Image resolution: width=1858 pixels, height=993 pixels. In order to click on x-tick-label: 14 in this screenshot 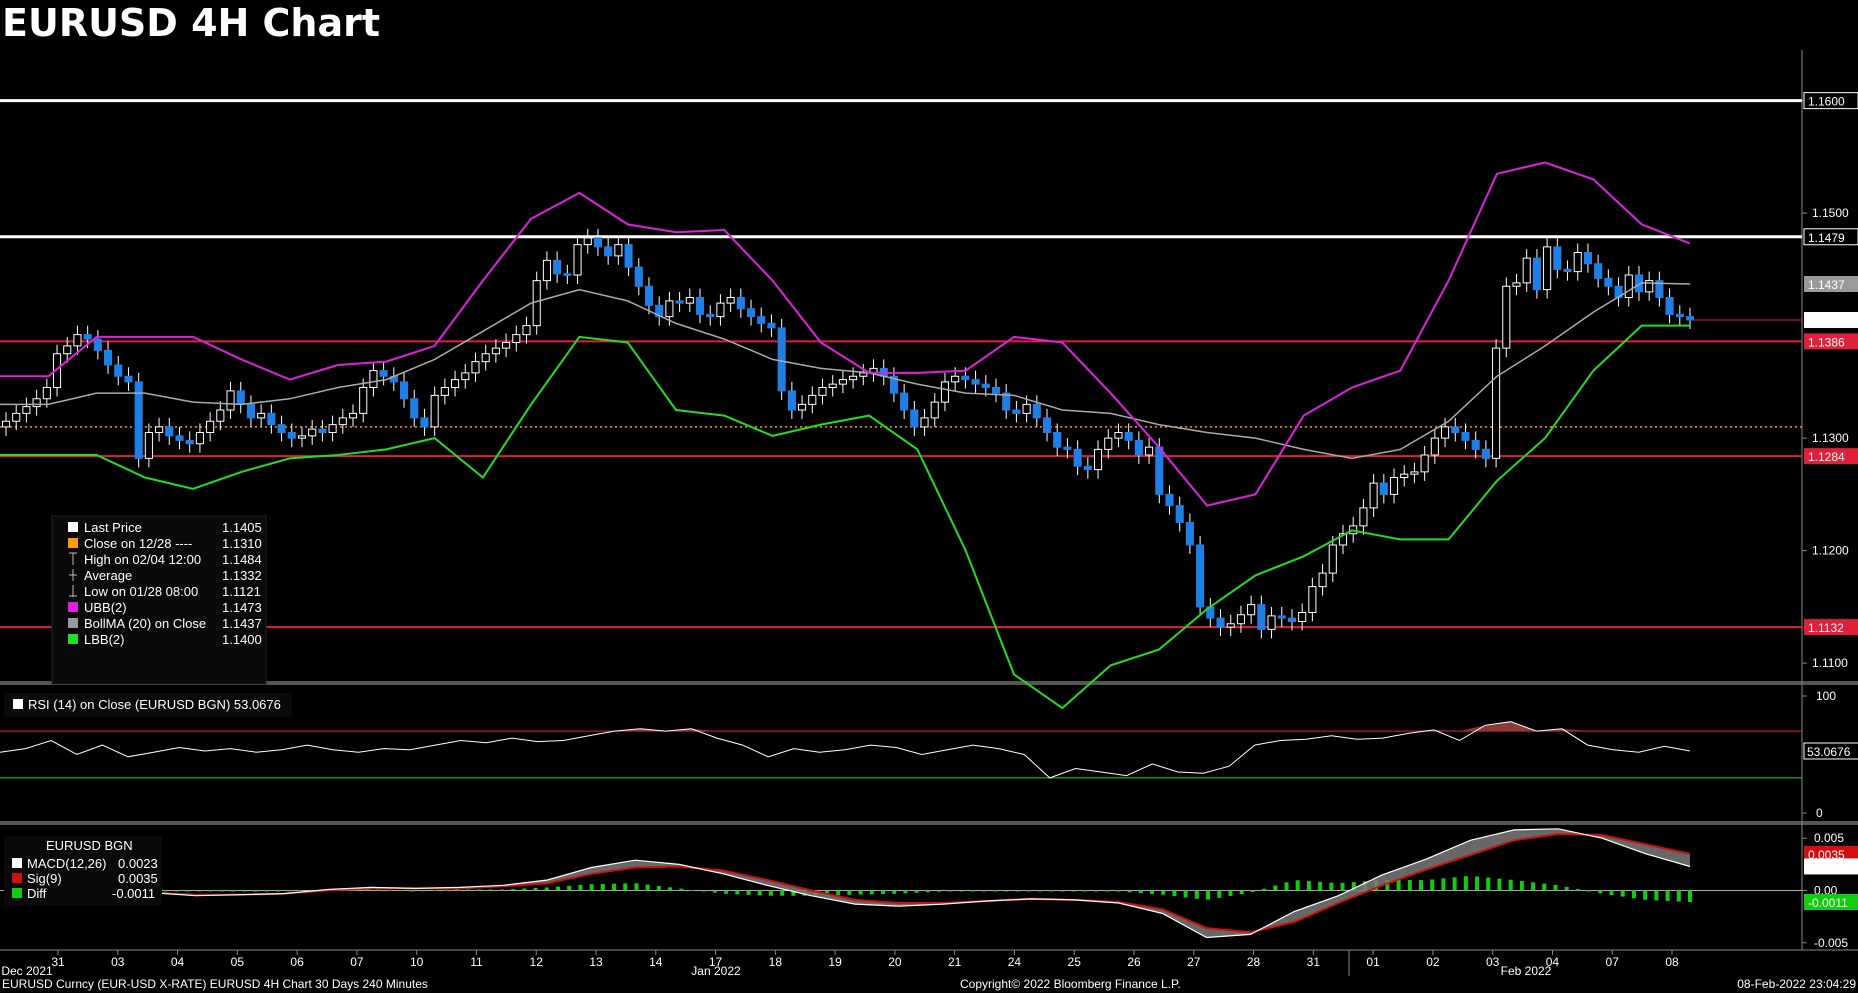, I will do `click(656, 962)`.